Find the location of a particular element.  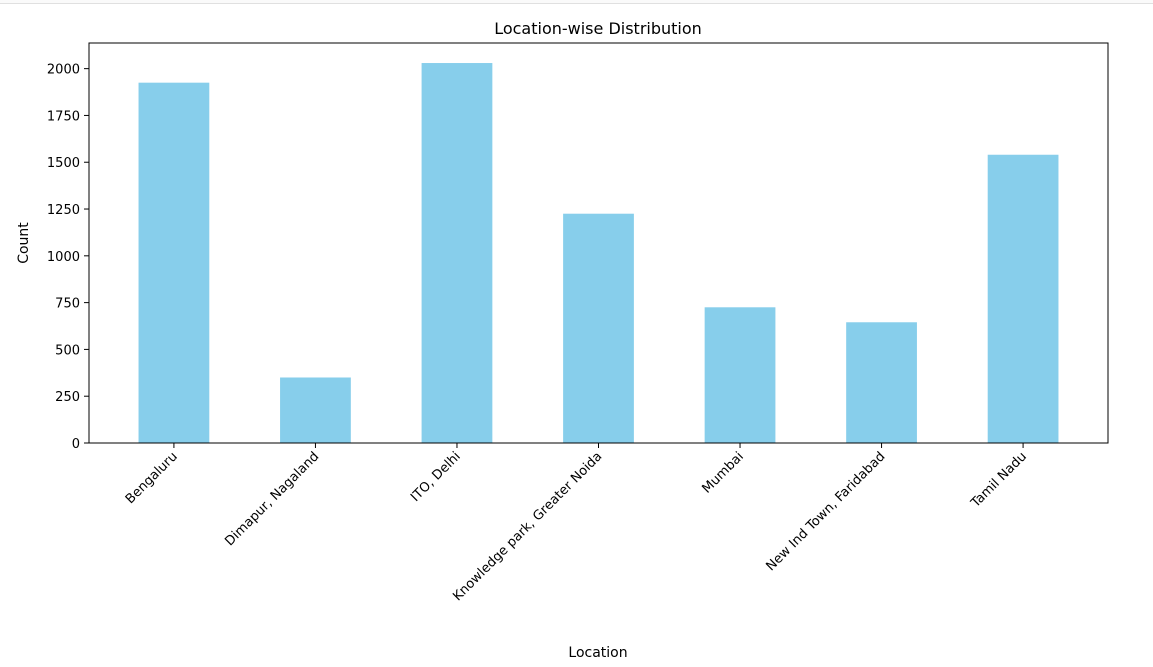

x-tick-label-5: New Ind Town, Faridabad is located at coordinates (825, 511).